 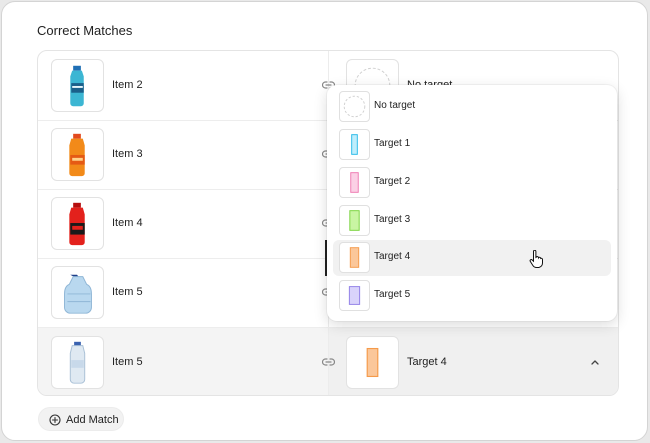 What do you see at coordinates (92, 420) in the screenshot?
I see `add-match-label: Add Match` at bounding box center [92, 420].